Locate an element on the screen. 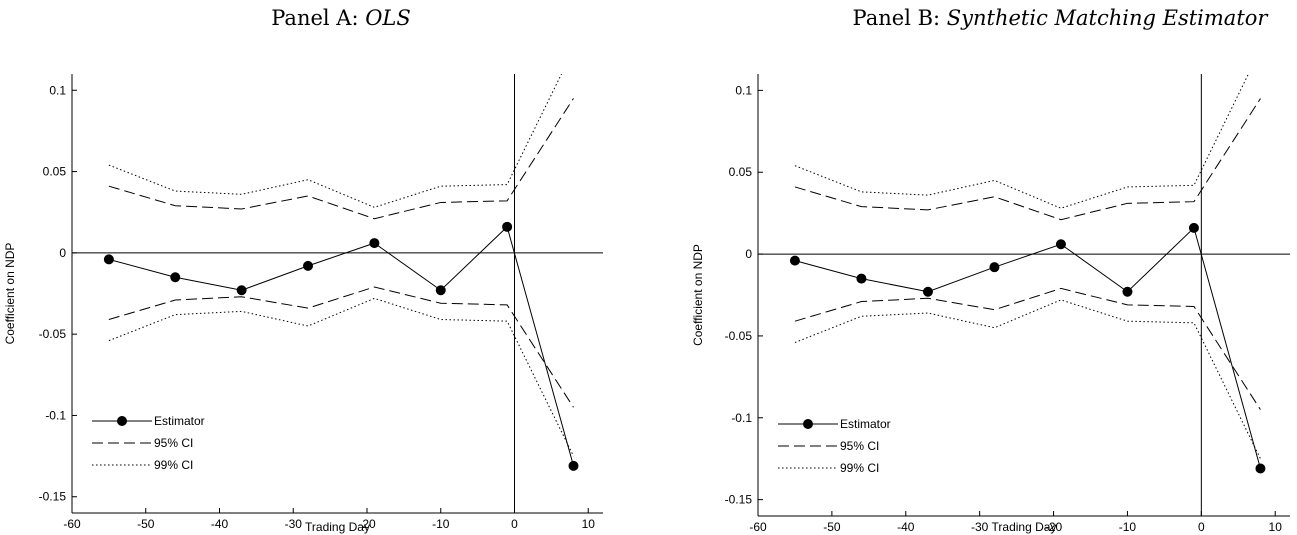  panel-b-title-prefix: Panel B: is located at coordinates (899, 18).